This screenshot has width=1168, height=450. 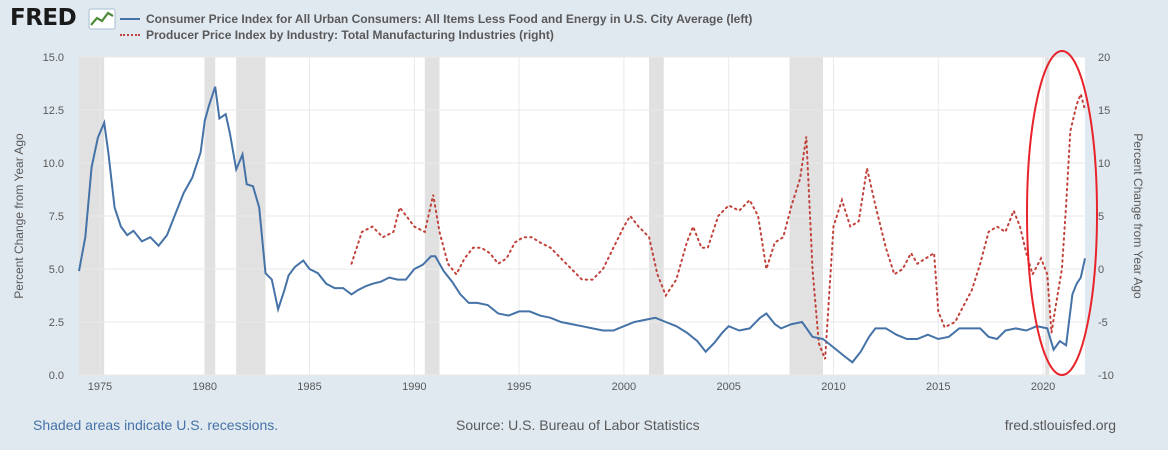 What do you see at coordinates (100, 387) in the screenshot?
I see `x-tick-label: 1975` at bounding box center [100, 387].